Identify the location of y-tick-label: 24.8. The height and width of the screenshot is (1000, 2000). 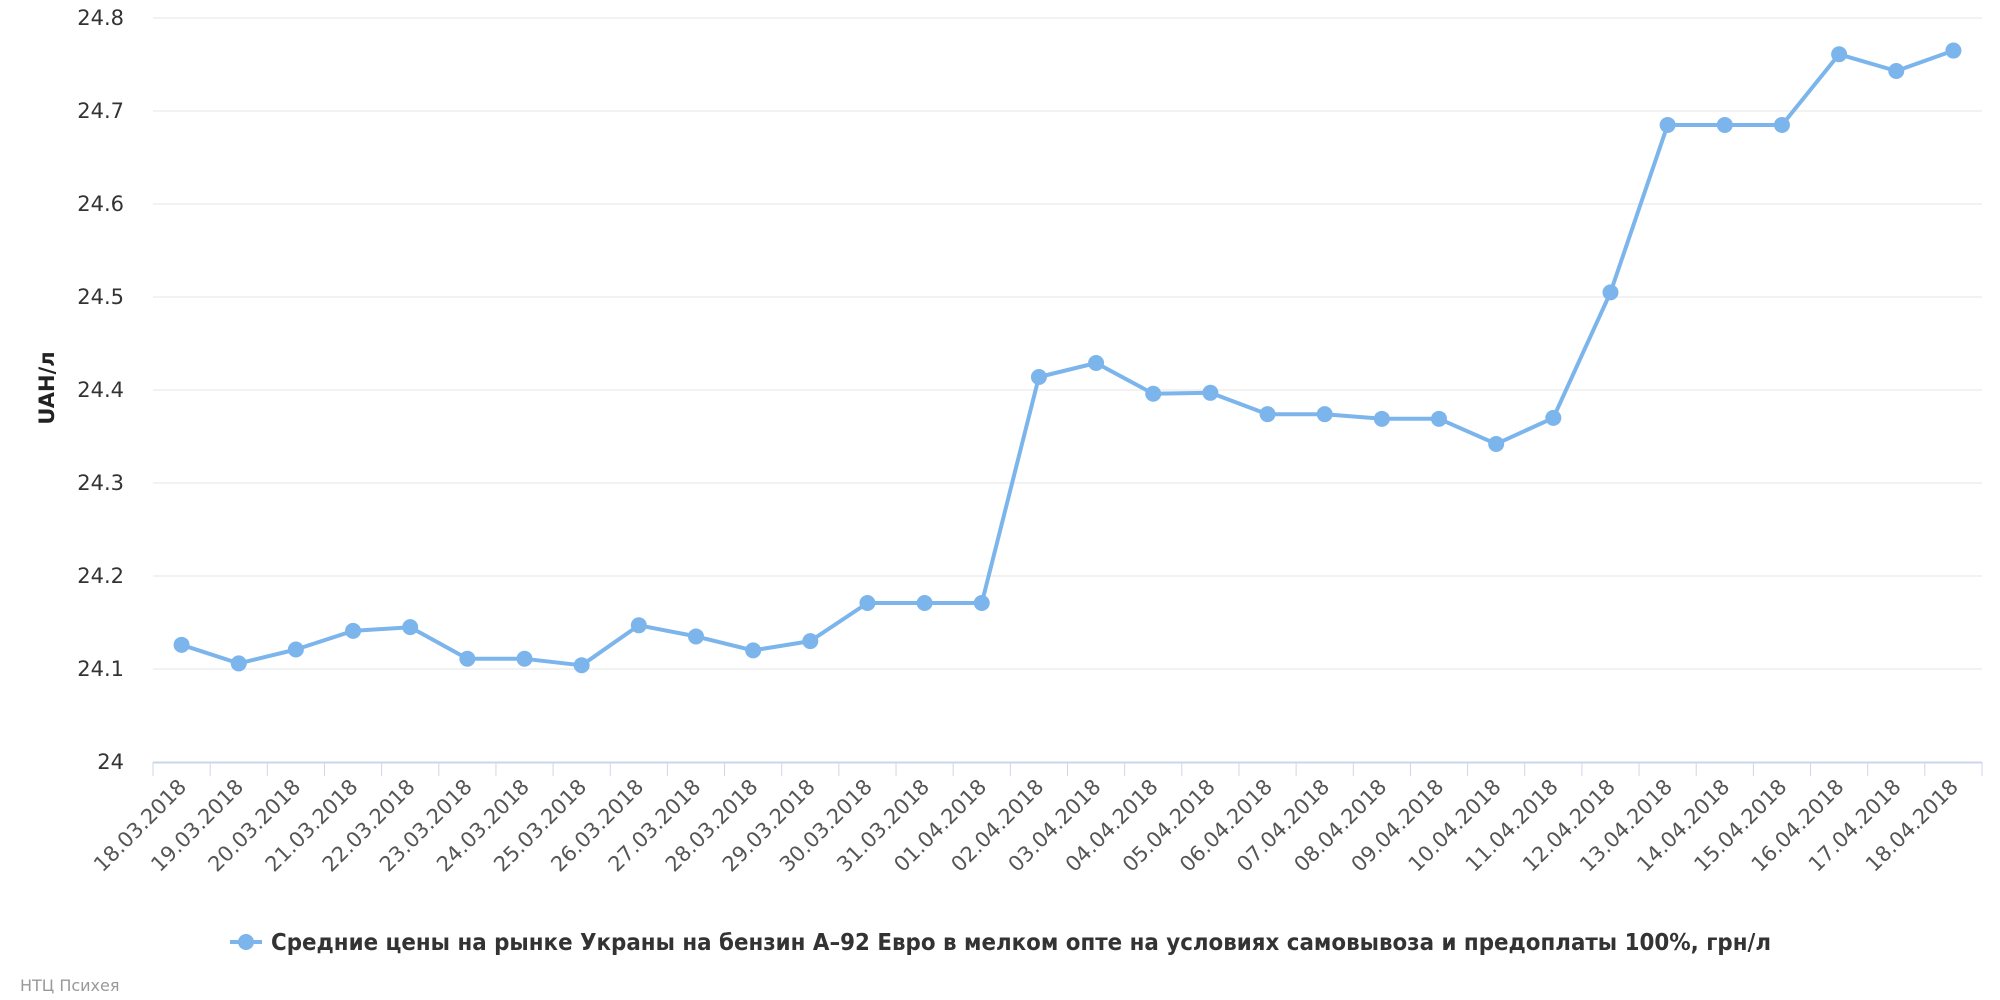
(100, 18).